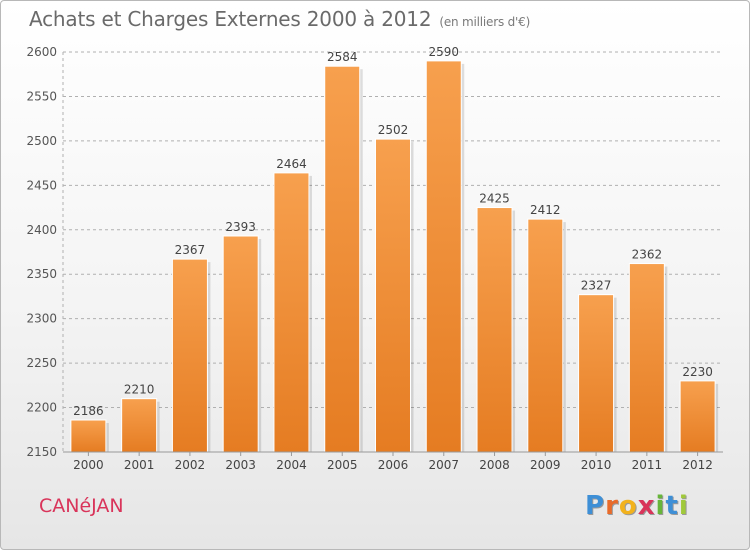 Image resolution: width=750 pixels, height=550 pixels. I want to click on y-tick-label: 2150, so click(41, 452).